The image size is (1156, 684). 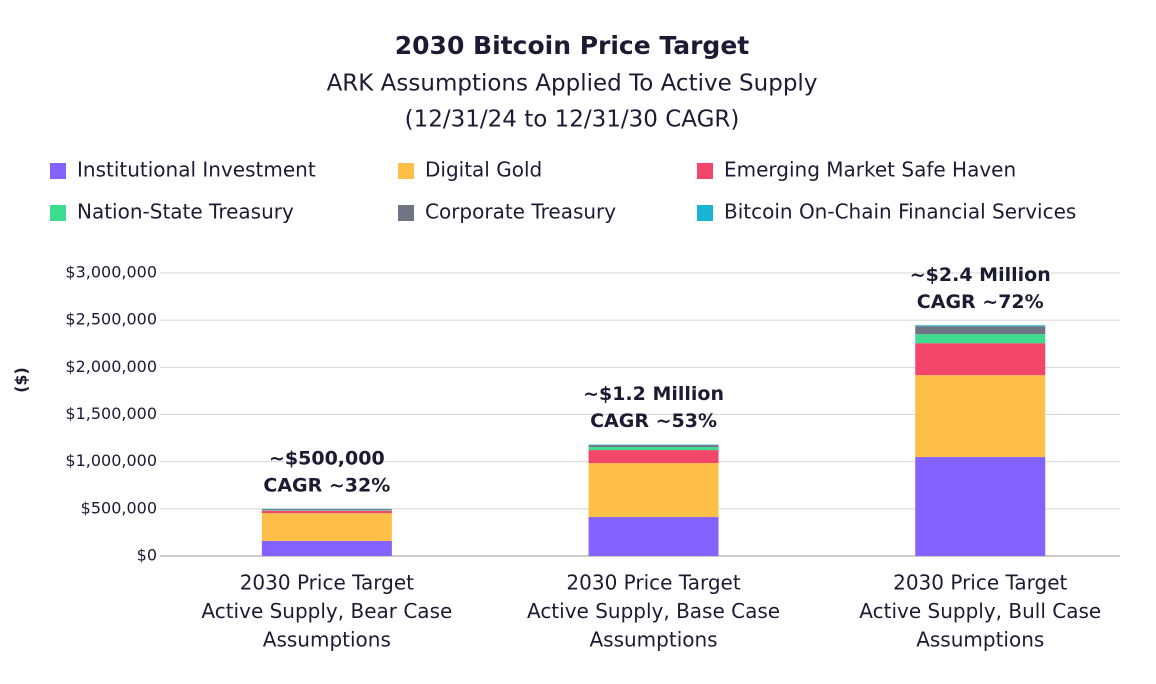 What do you see at coordinates (980, 275) in the screenshot?
I see `annotation: ~$2.4 Million` at bounding box center [980, 275].